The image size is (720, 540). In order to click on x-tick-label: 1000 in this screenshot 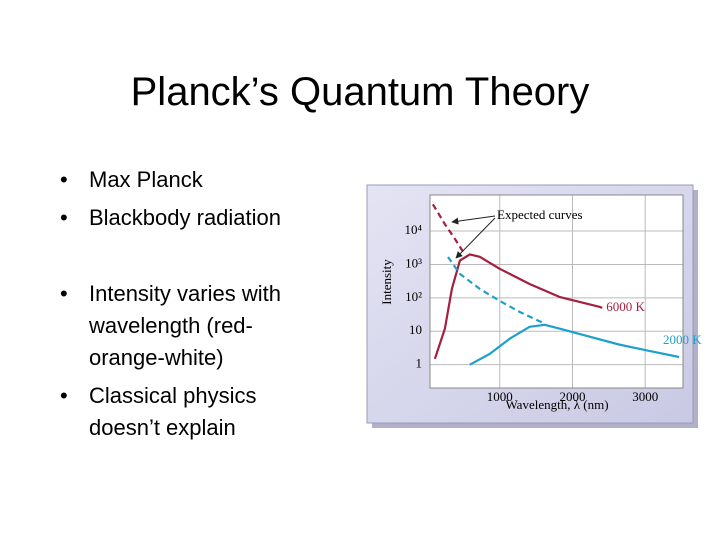, I will do `click(500, 396)`.